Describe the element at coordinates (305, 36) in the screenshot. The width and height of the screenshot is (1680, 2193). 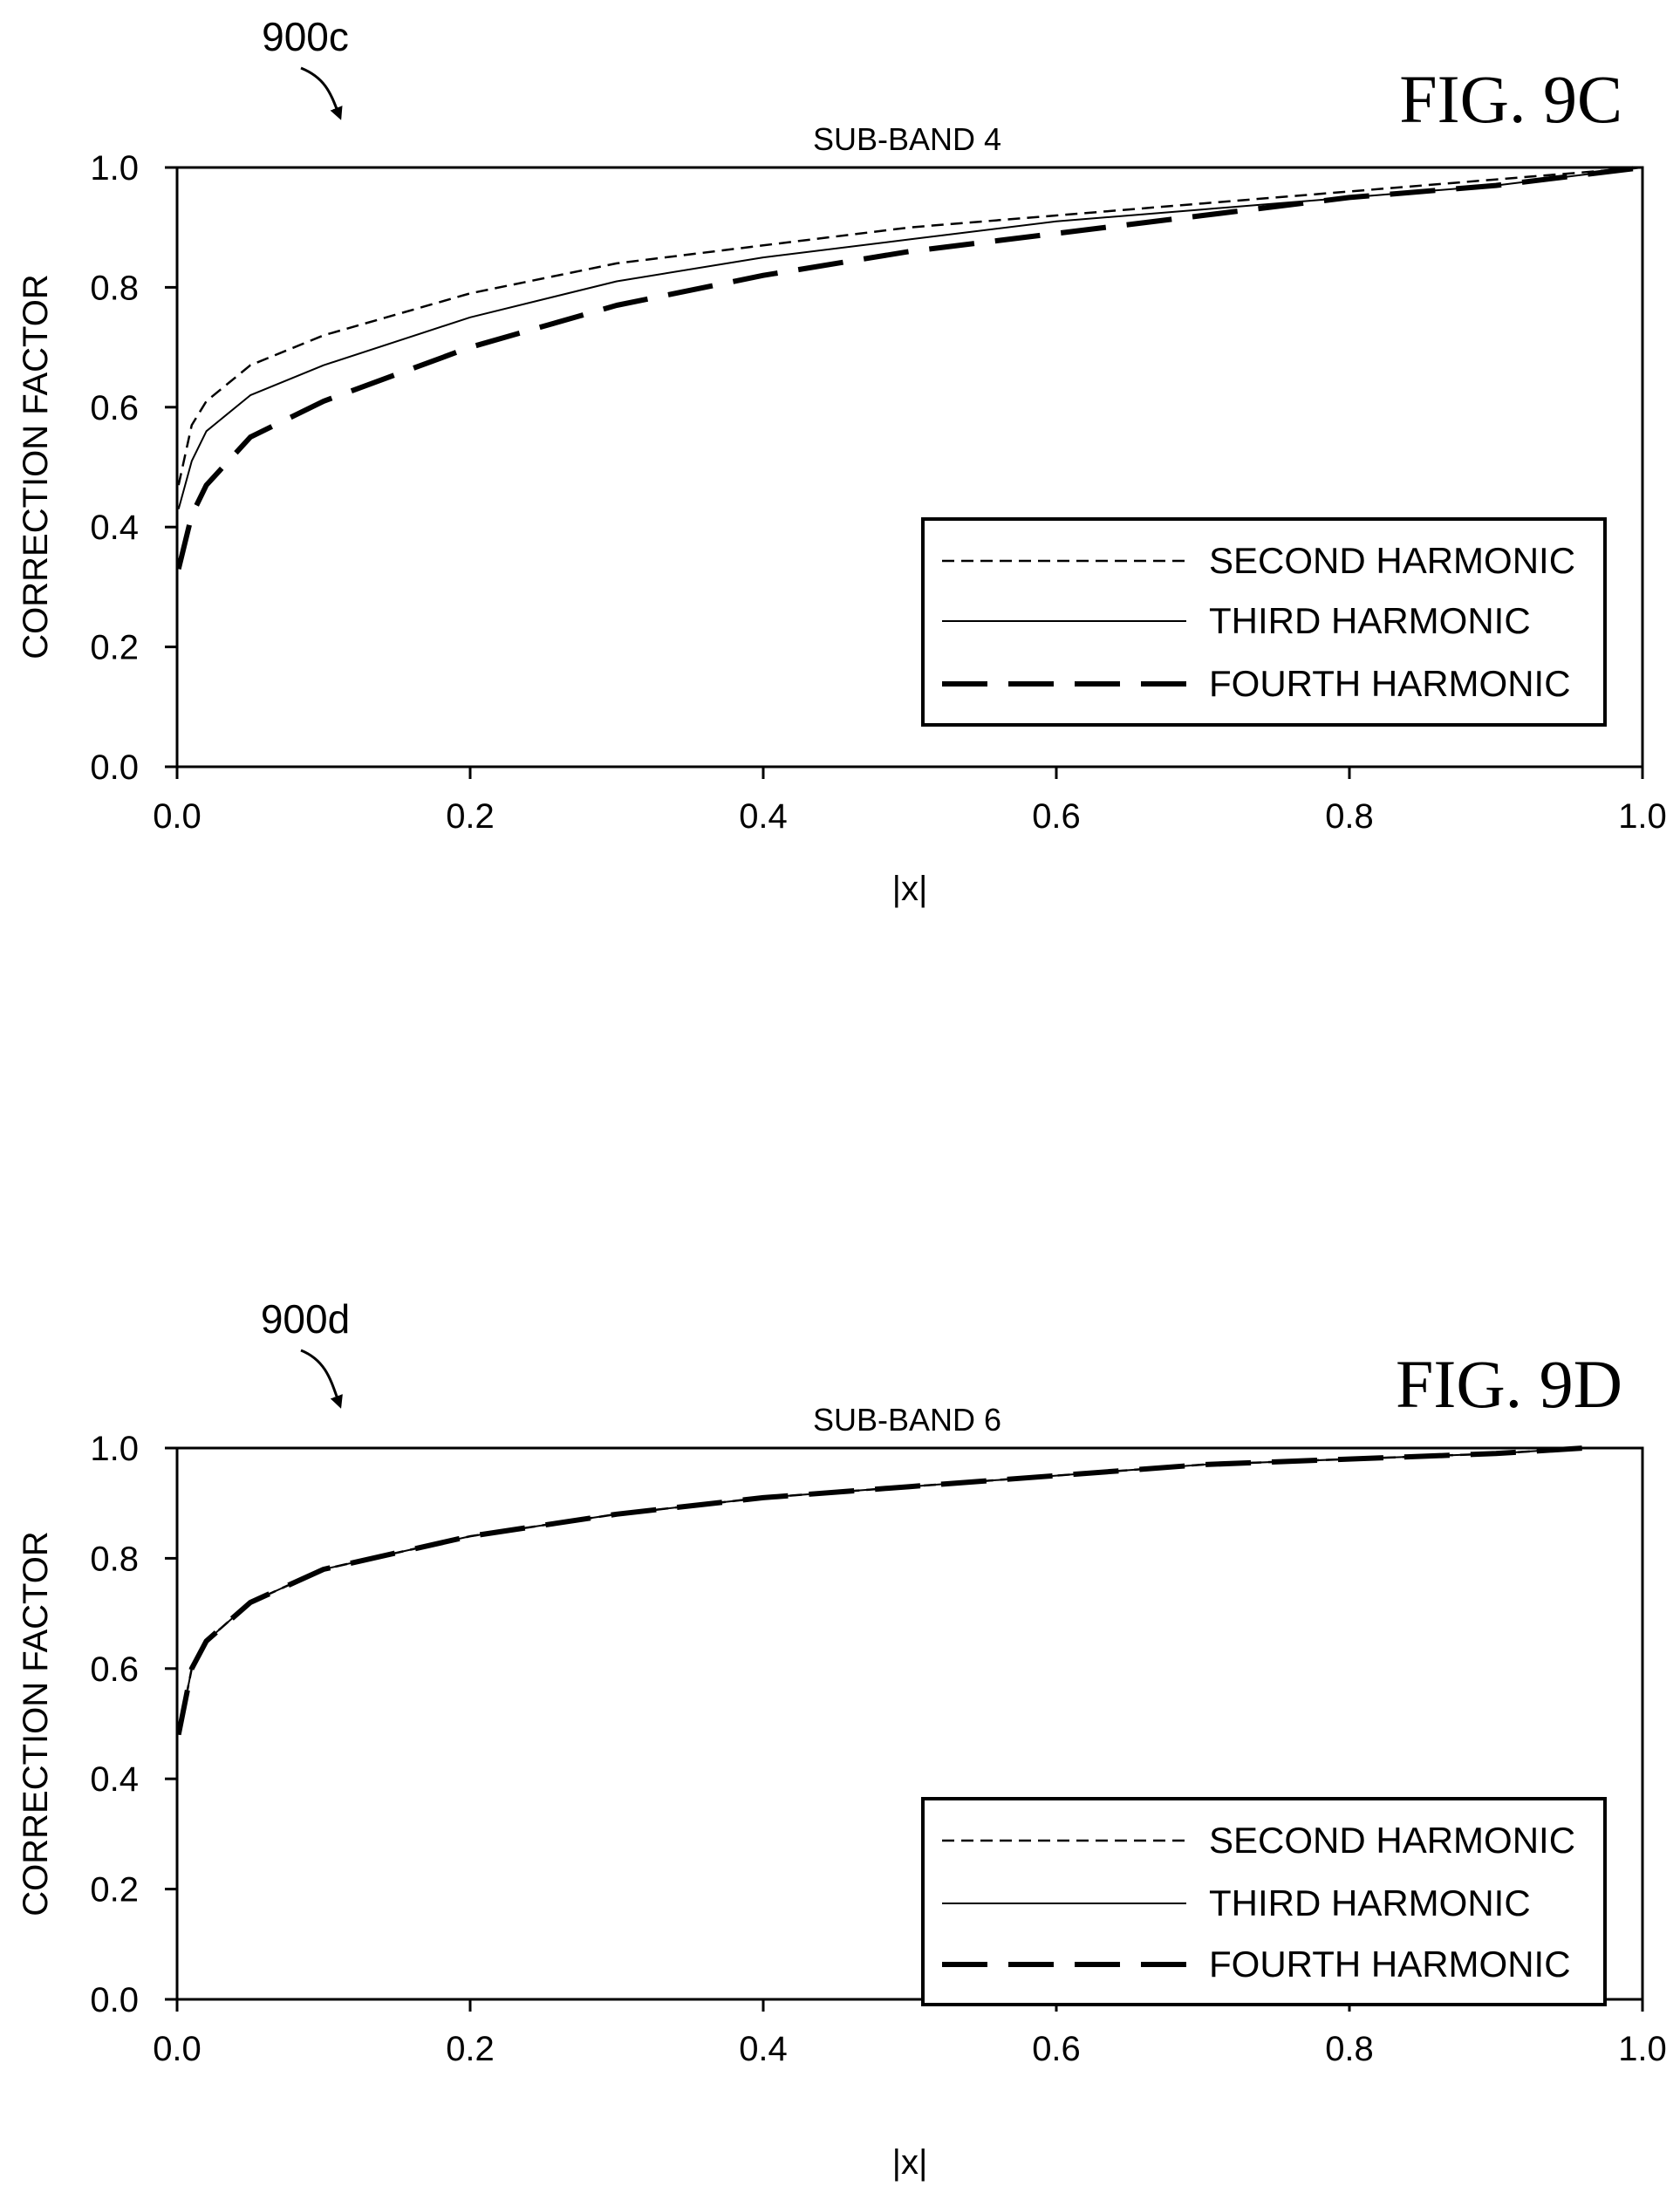
I see `ref-label-900c: 900c` at that location.